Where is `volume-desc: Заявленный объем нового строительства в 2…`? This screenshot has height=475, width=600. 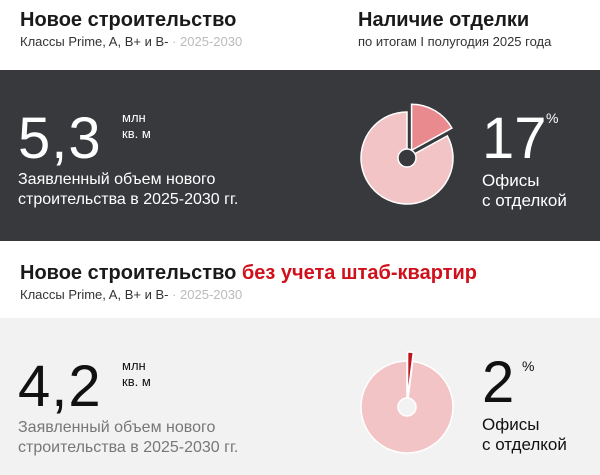
volume-desc: Заявленный объем нового строительства в 2… is located at coordinates (128, 190).